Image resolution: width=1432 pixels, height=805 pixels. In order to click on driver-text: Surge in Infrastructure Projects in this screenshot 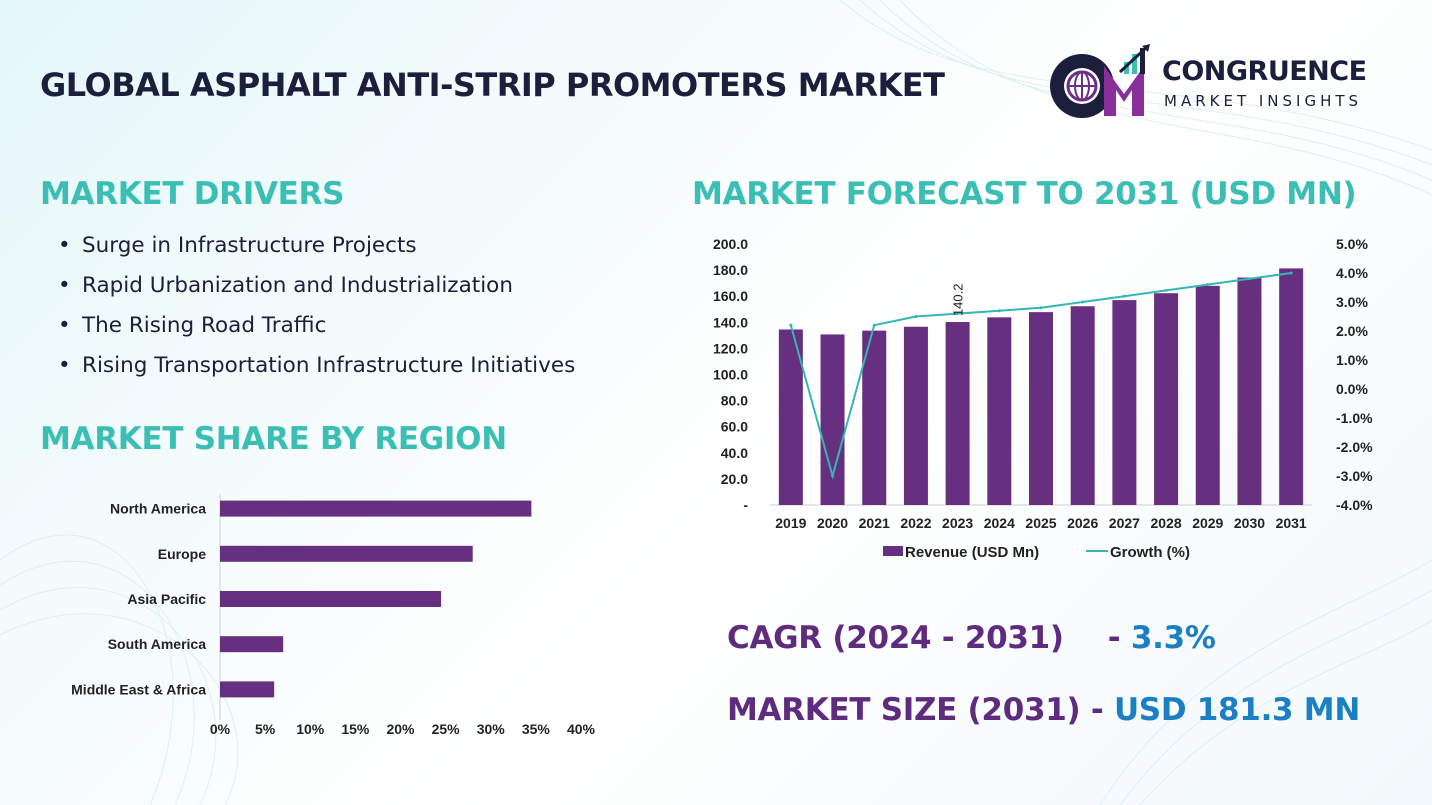, I will do `click(249, 245)`.